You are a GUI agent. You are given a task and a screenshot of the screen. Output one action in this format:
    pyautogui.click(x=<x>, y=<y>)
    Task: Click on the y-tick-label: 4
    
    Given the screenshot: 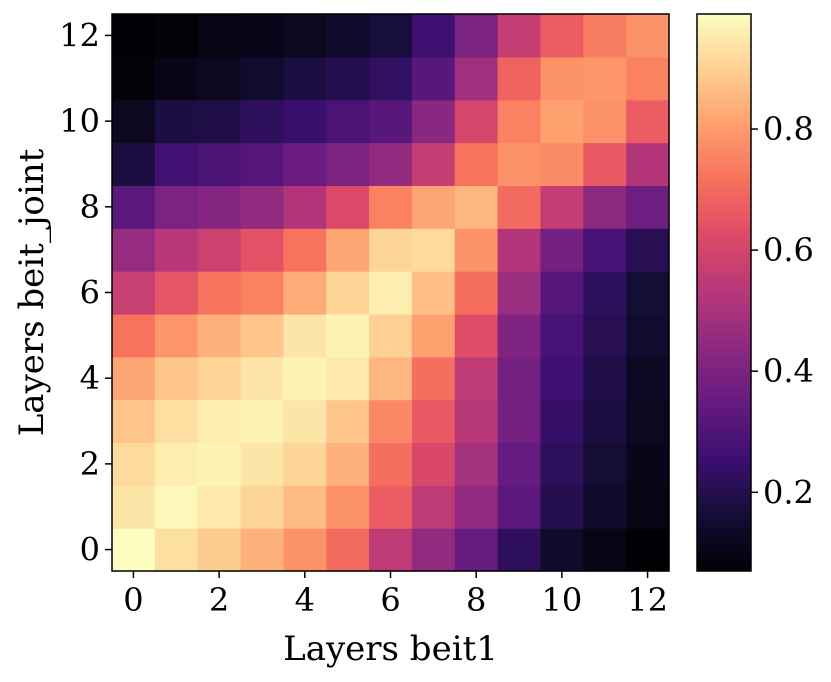 What is the action you would take?
    pyautogui.click(x=90, y=378)
    